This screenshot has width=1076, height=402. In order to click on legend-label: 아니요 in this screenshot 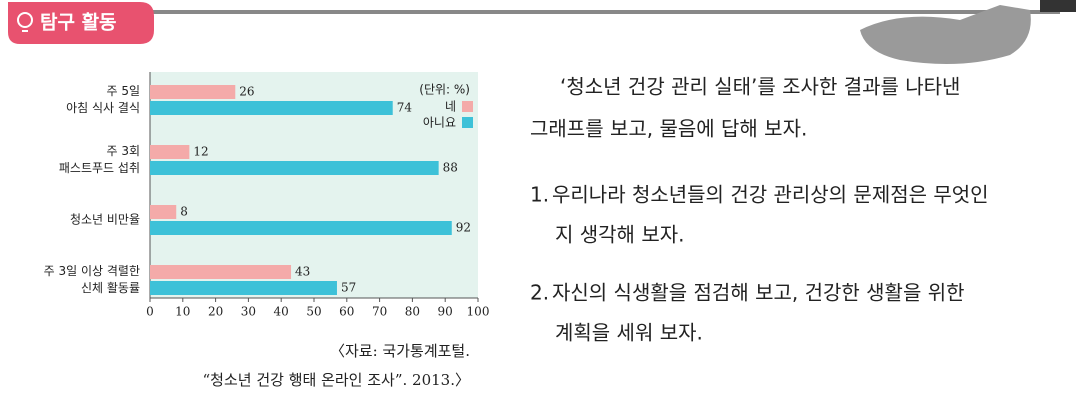, I will do `click(439, 123)`.